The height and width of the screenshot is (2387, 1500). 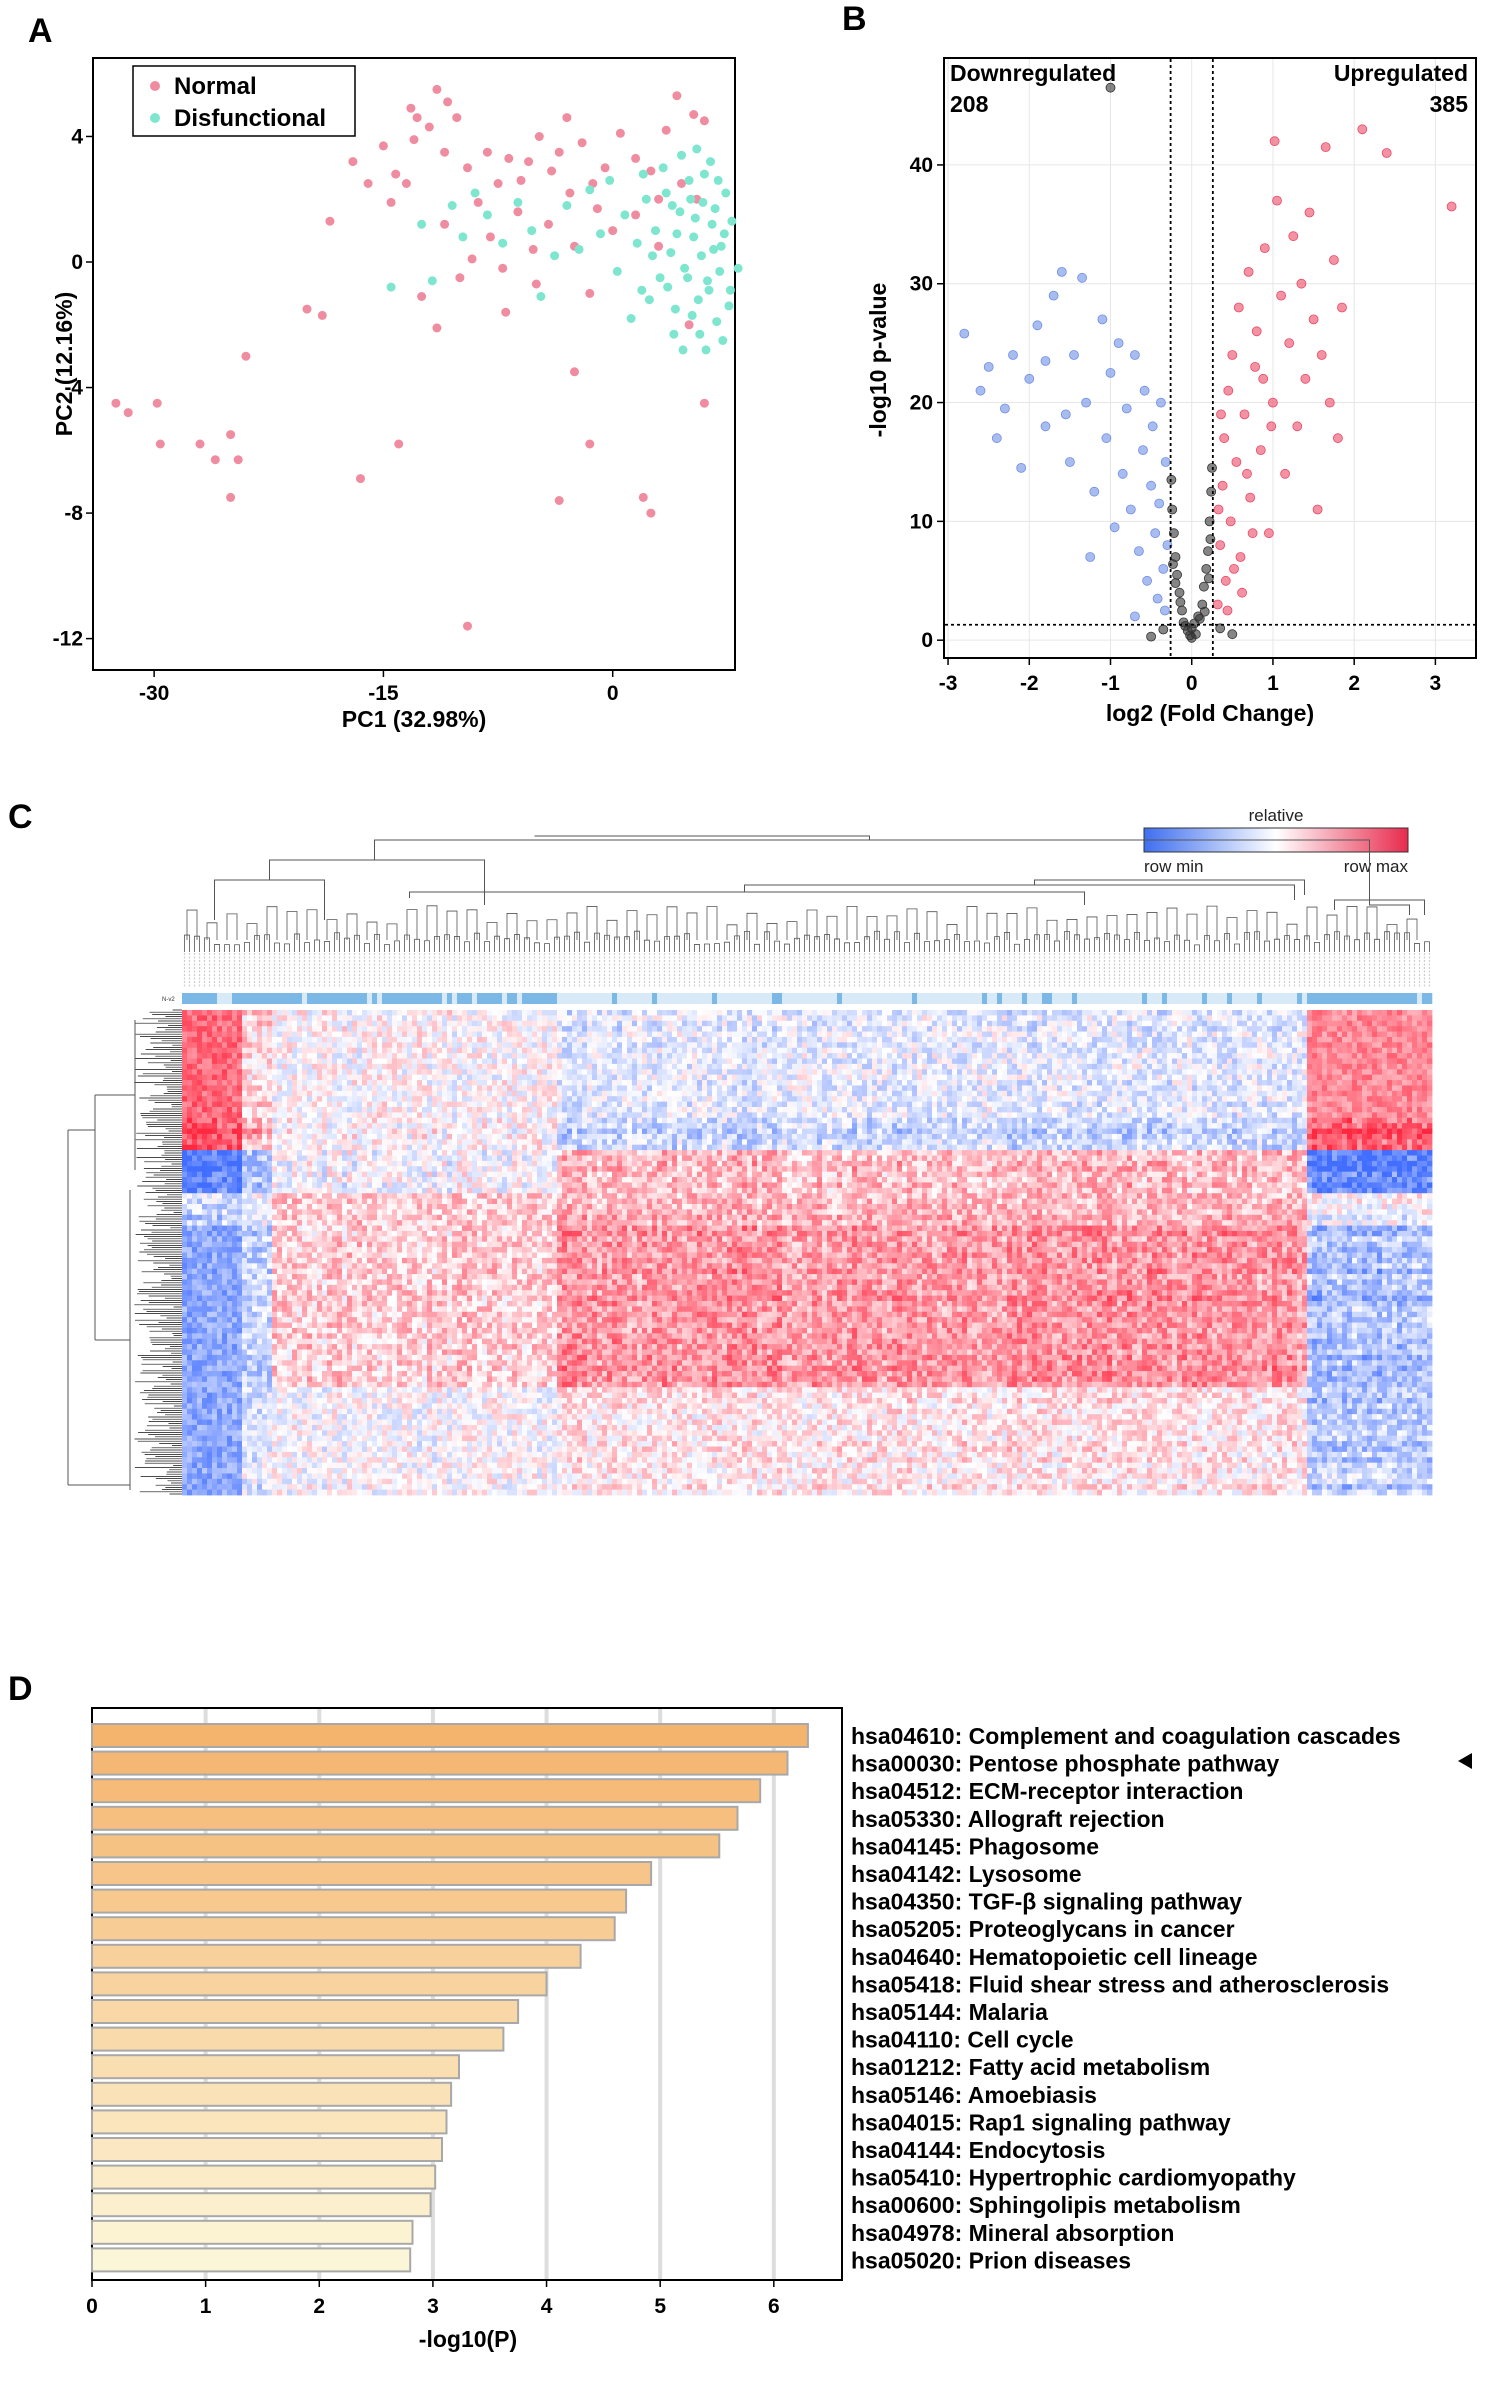 I want to click on volcano-x-tick-label-5: 2, so click(x=1354, y=683).